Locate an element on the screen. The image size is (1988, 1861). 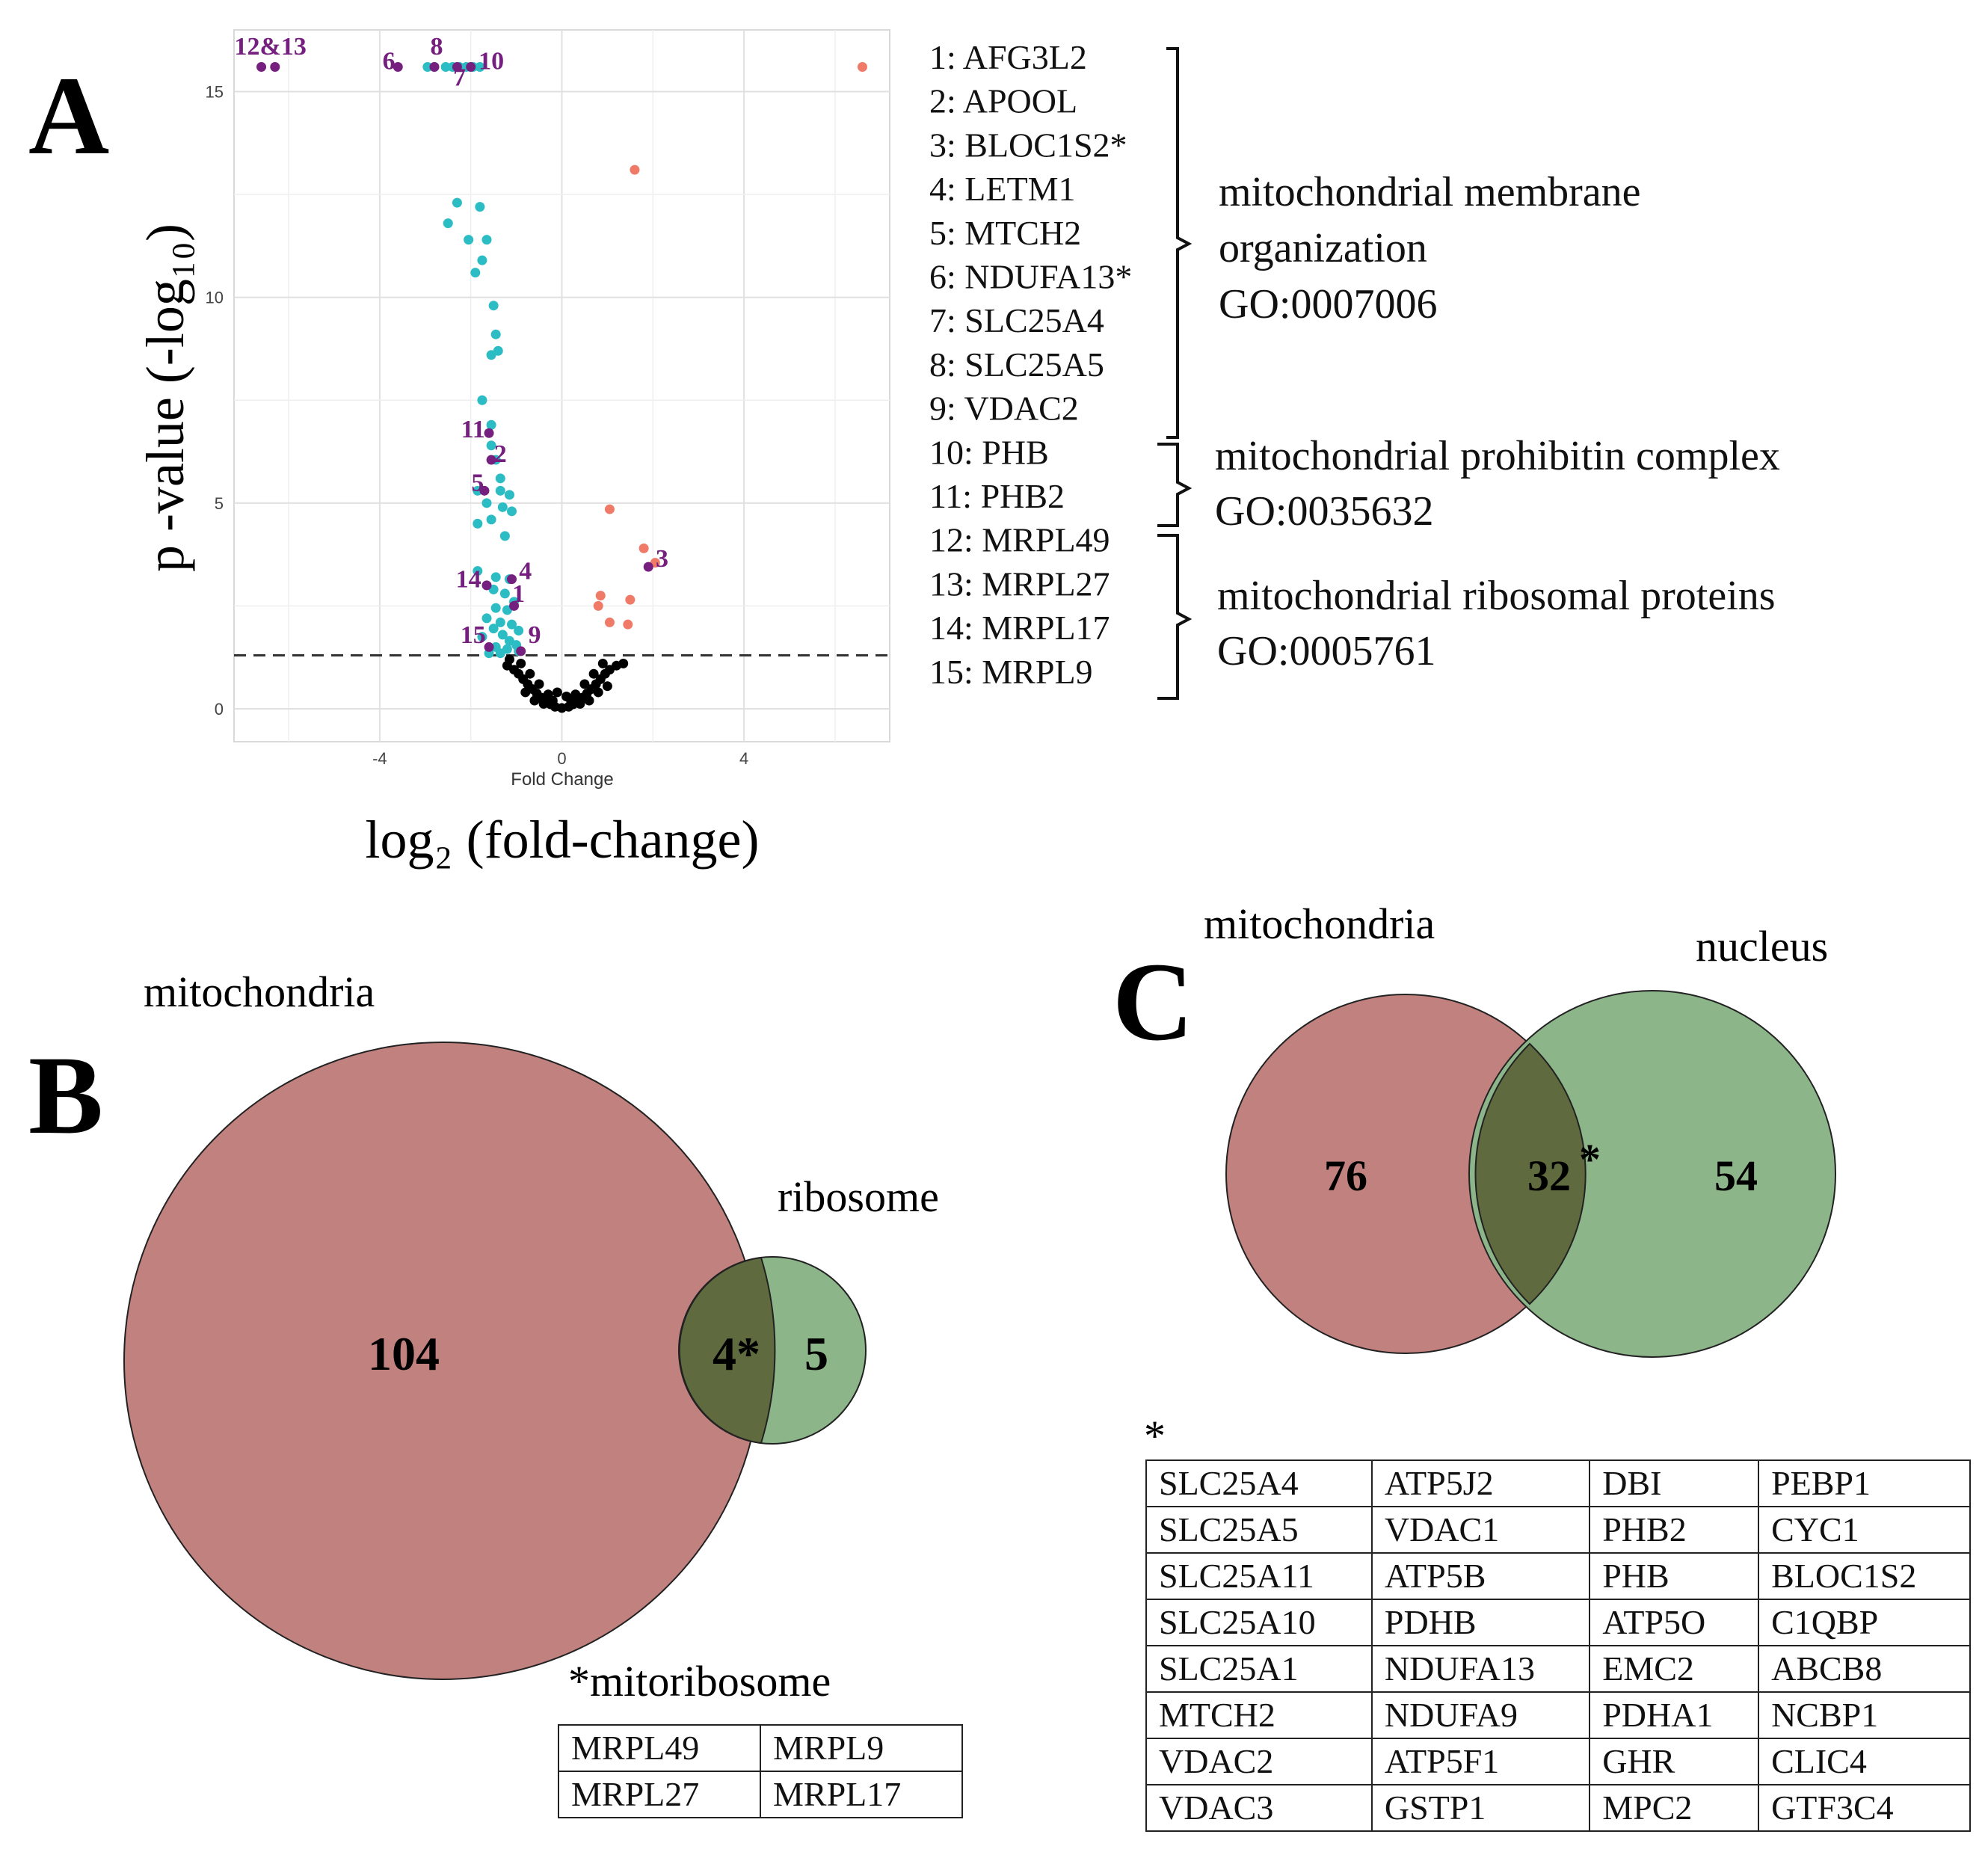
gene-list-item: 13: MRPL27 is located at coordinates (1019, 584).